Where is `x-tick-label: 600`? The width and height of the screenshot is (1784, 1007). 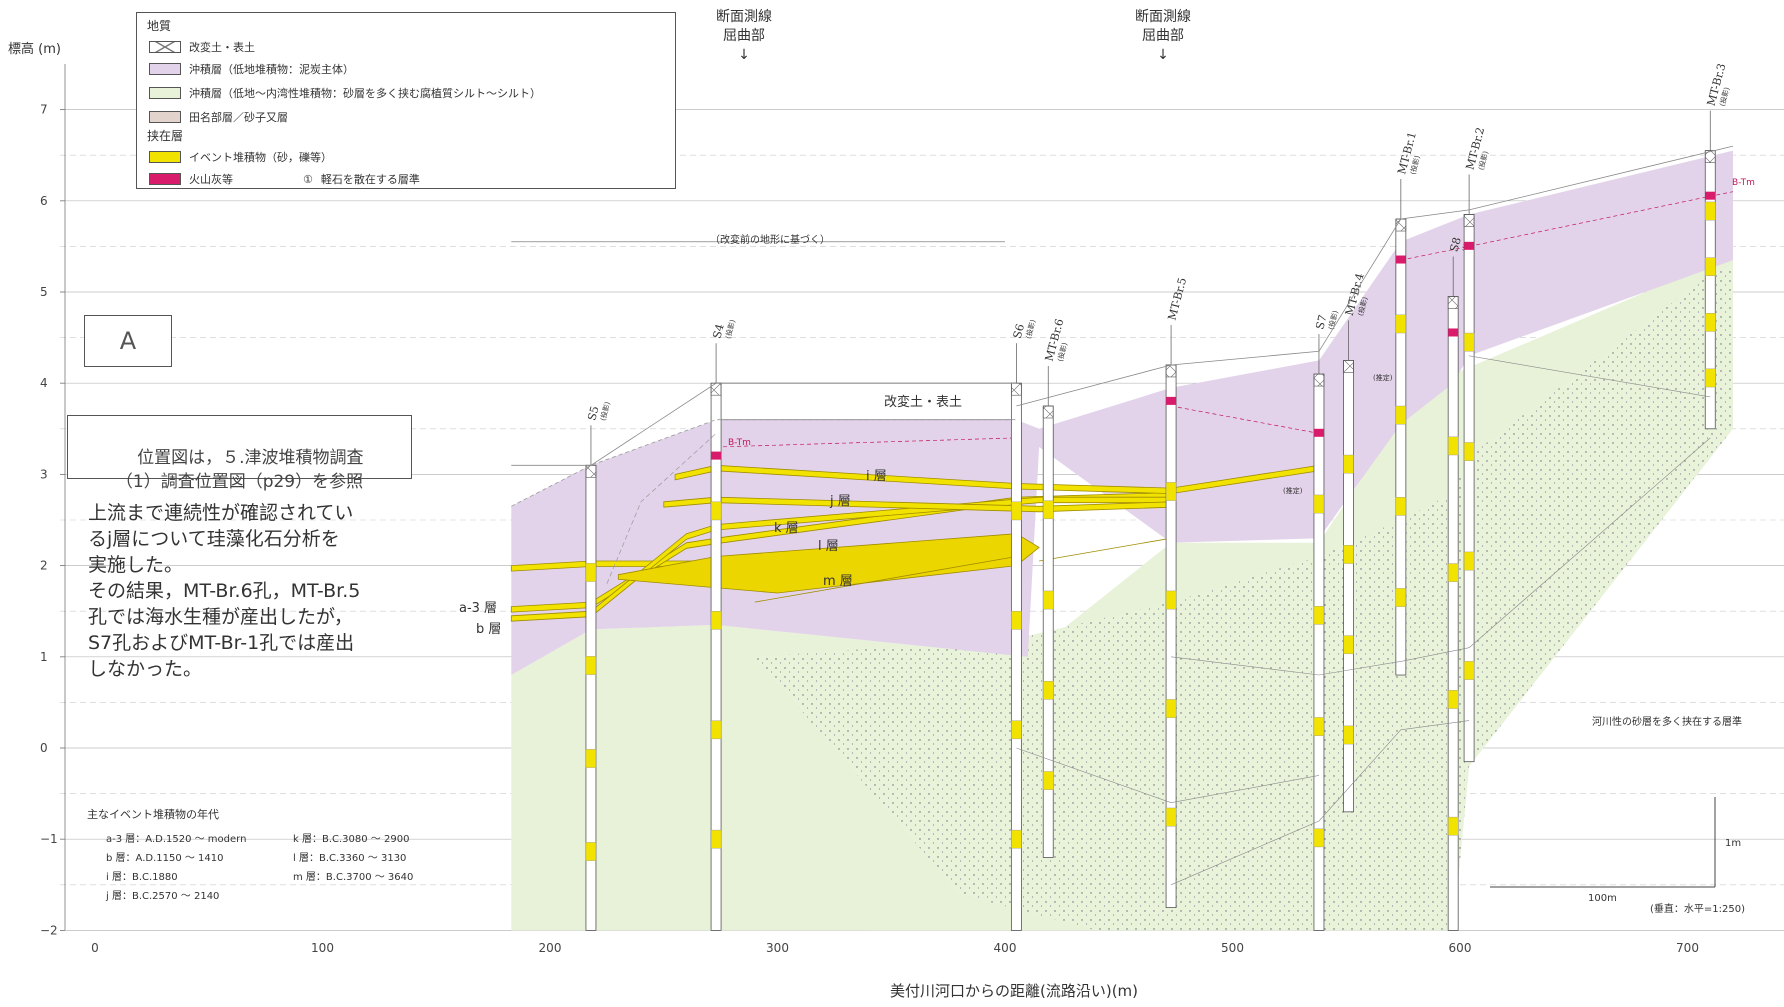
x-tick-label: 600 is located at coordinates (1460, 948).